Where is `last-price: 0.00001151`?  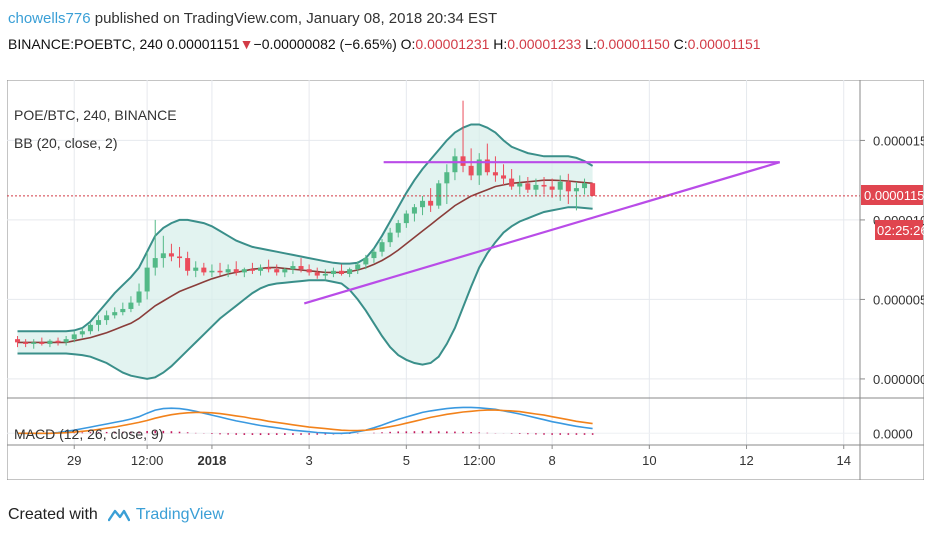
last-price: 0.00001151 is located at coordinates (203, 44).